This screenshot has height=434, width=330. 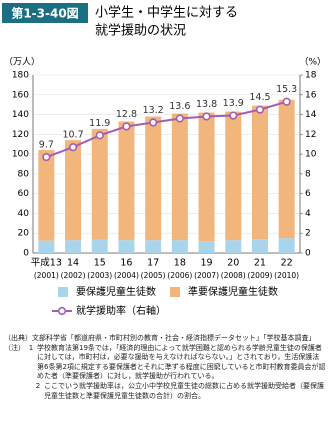 What do you see at coordinates (46, 275) in the screenshot?
I see `x-tick-year: (2001)` at bounding box center [46, 275].